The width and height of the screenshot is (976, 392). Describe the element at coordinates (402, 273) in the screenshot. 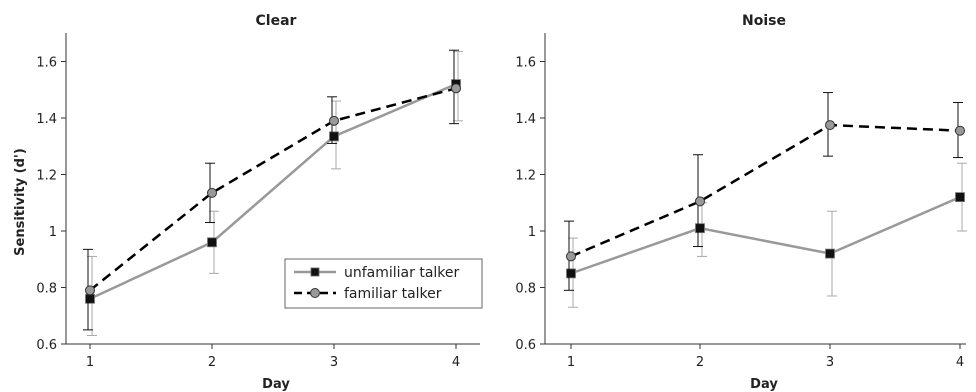

I see `legend-label-unfamiliar: unfamiliar talker` at that location.